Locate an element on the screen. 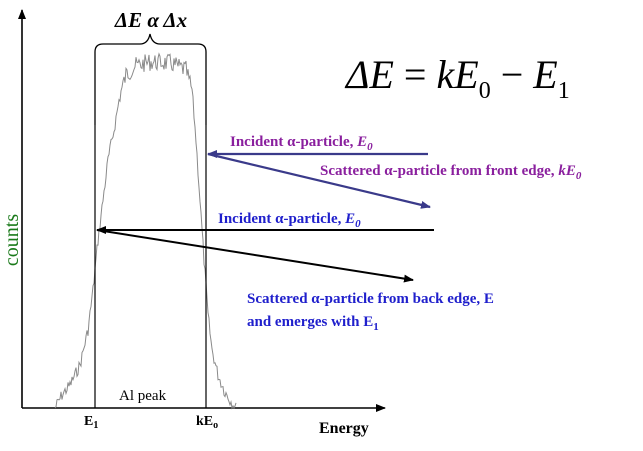 This screenshot has height=451, width=643. incident-front-label: Incident α-particle, E0 is located at coordinates (301, 143).